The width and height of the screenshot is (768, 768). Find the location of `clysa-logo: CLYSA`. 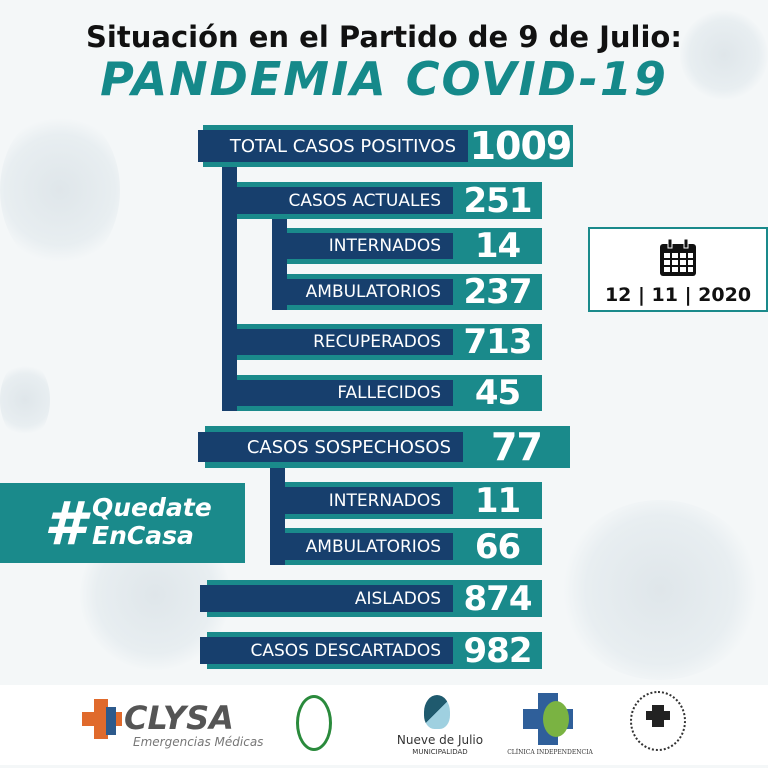

clysa-logo: CLYSA is located at coordinates (179, 718).